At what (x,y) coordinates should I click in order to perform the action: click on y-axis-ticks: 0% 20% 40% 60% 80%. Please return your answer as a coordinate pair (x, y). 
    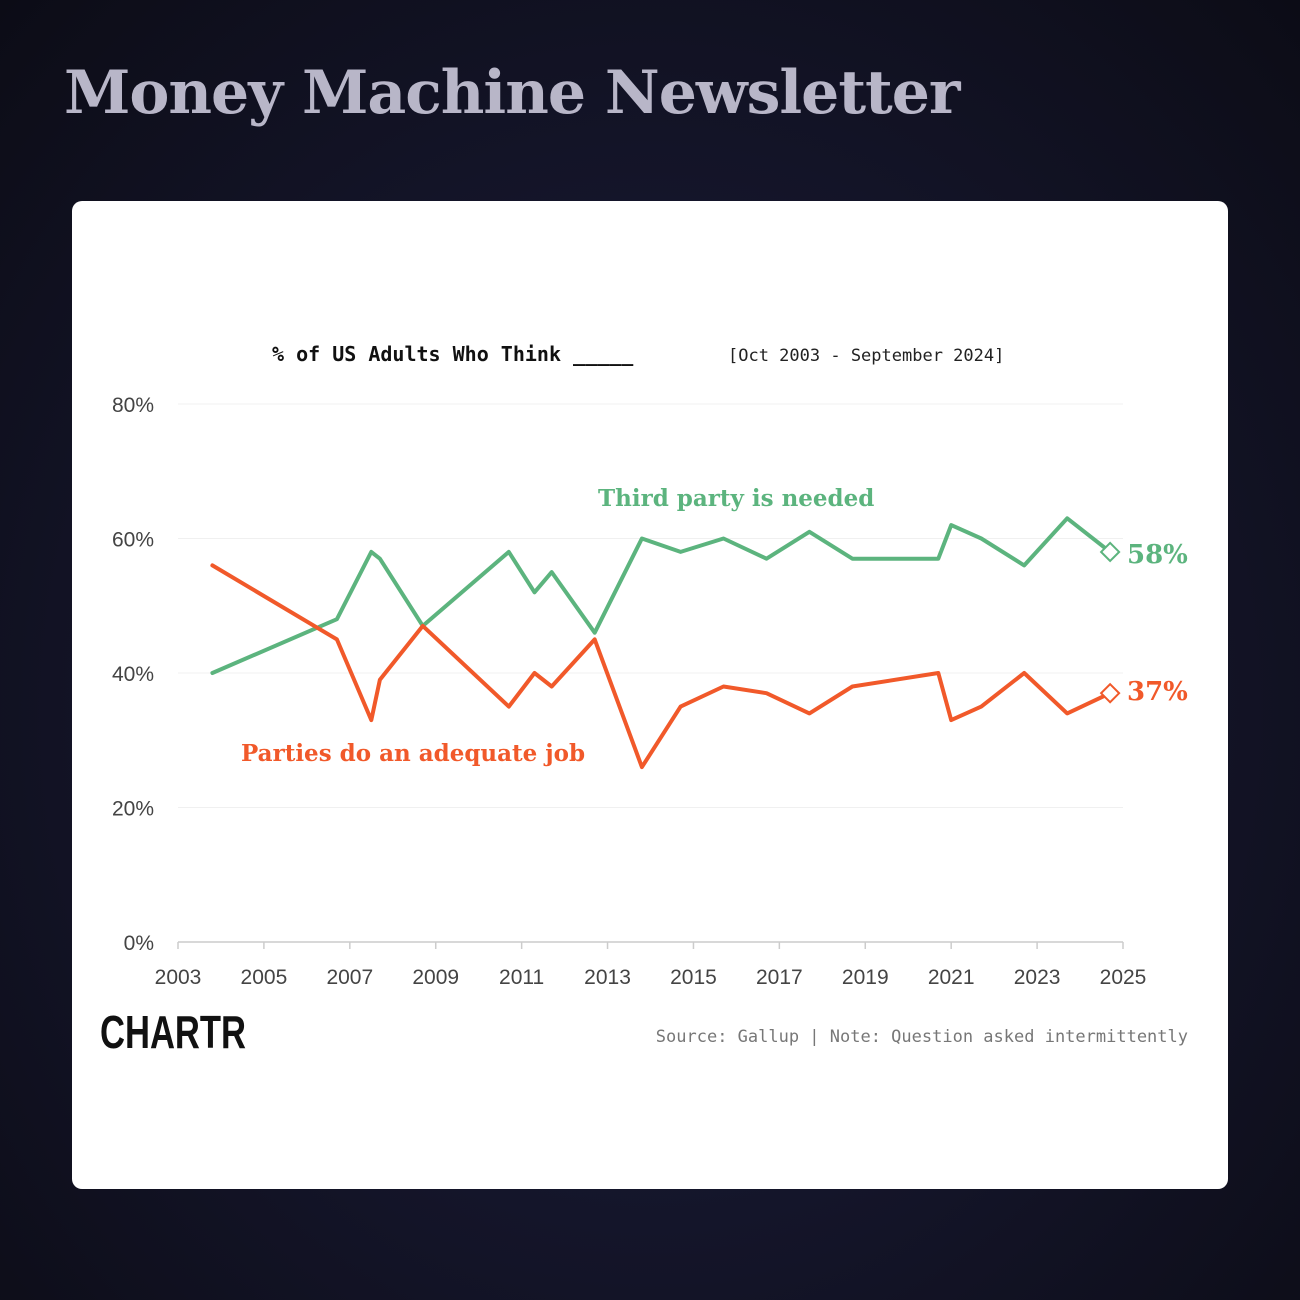
    Looking at the image, I should click on (133, 674).